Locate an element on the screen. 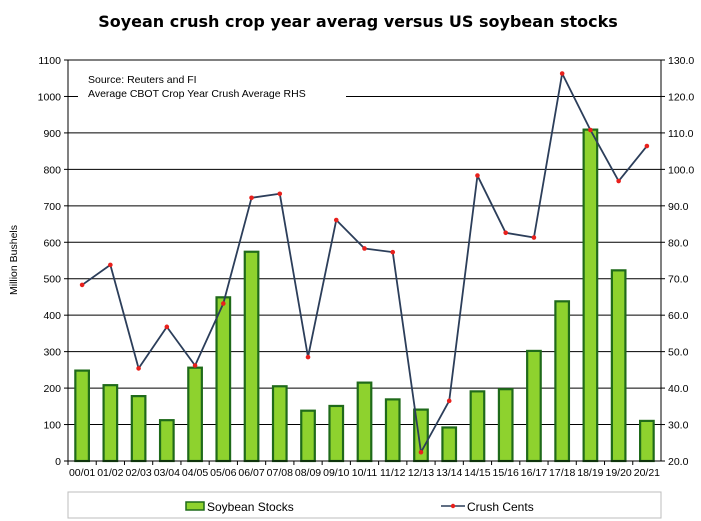 Image resolution: width=701 pixels, height=521 pixels. left-tick-label: 800 is located at coordinates (52, 170).